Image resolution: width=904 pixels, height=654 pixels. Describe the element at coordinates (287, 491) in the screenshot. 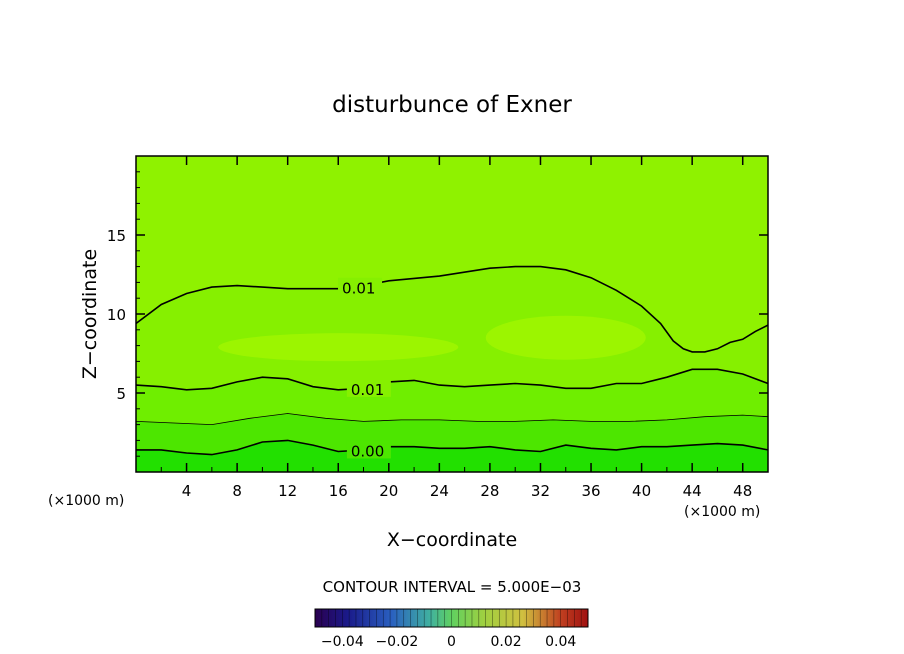

I see `x-tick-label: 12` at that location.